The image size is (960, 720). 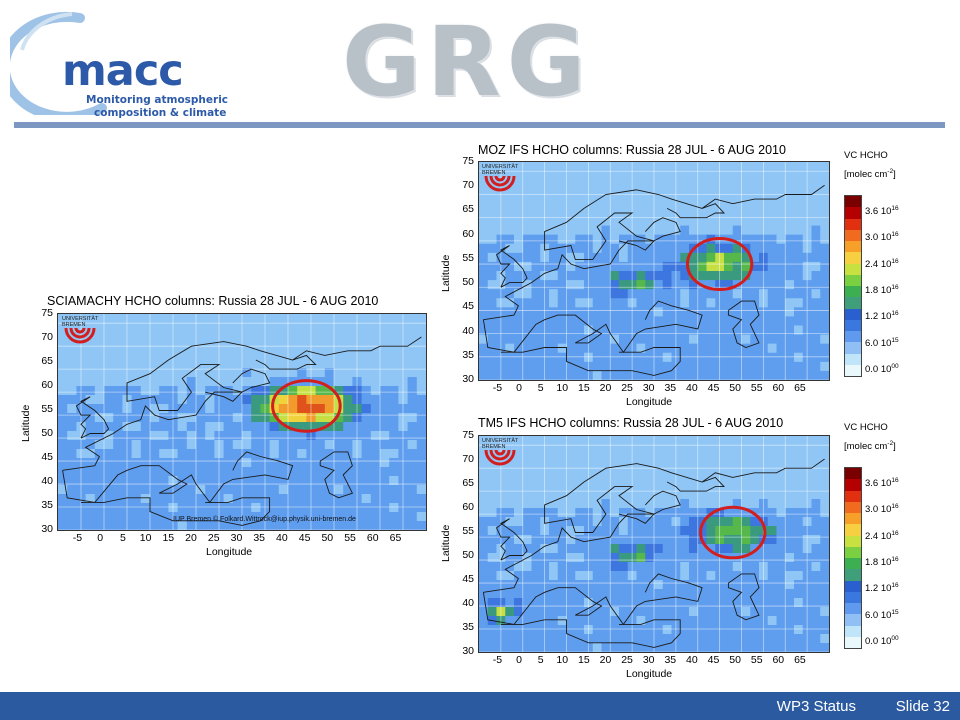 What do you see at coordinates (540, 388) in the screenshot?
I see `lon-tick-label: 5` at bounding box center [540, 388].